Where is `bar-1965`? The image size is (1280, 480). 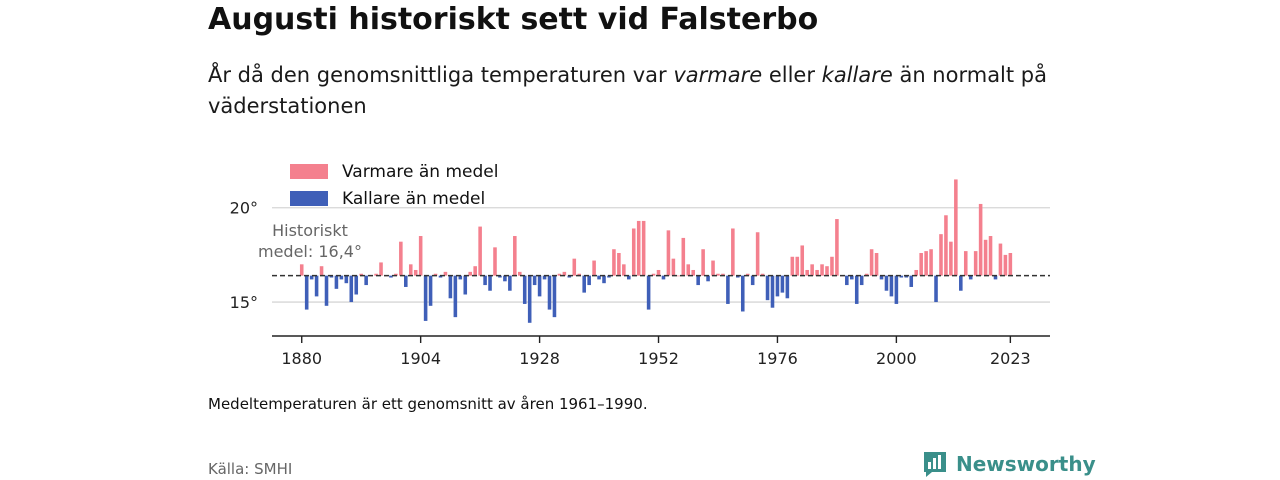 bar-1965 is located at coordinates (723, 274).